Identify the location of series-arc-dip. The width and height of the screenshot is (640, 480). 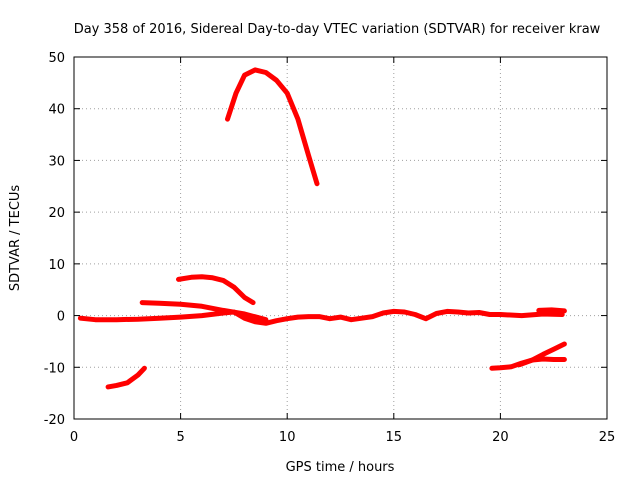
(126, 377).